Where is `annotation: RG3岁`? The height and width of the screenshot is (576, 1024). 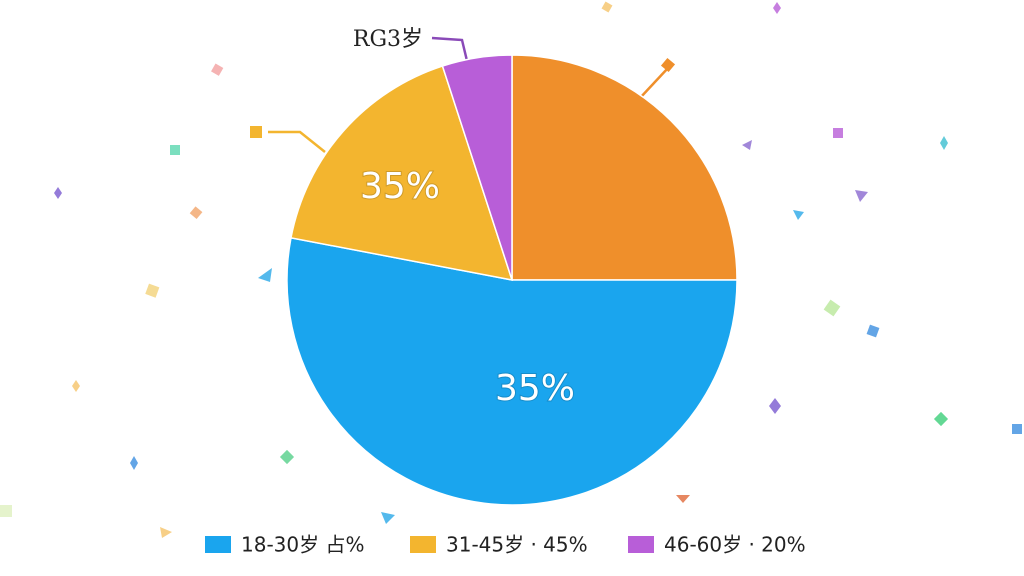 annotation: RG3岁 is located at coordinates (388, 39).